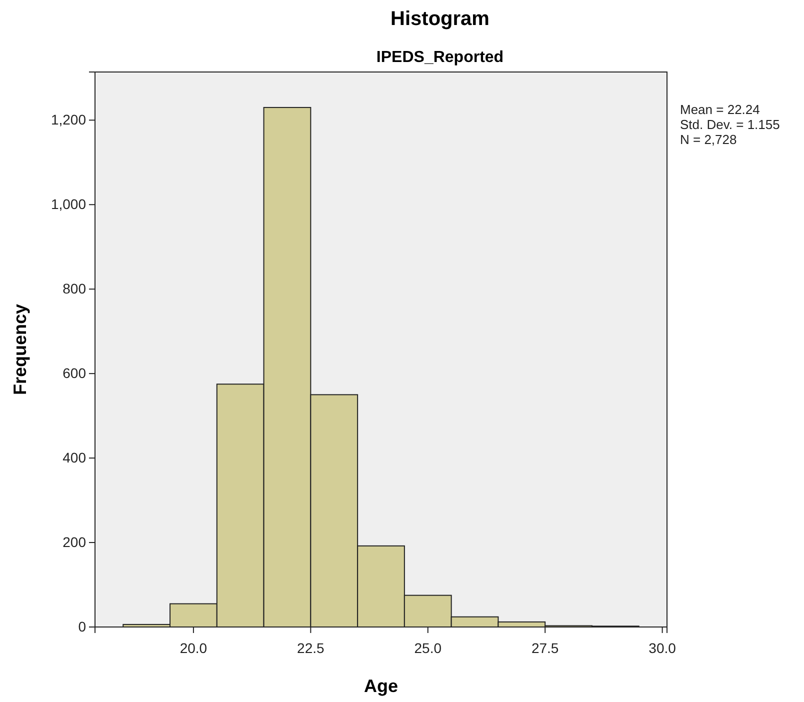  Describe the element at coordinates (74, 458) in the screenshot. I see `y-tick-label: 400` at that location.